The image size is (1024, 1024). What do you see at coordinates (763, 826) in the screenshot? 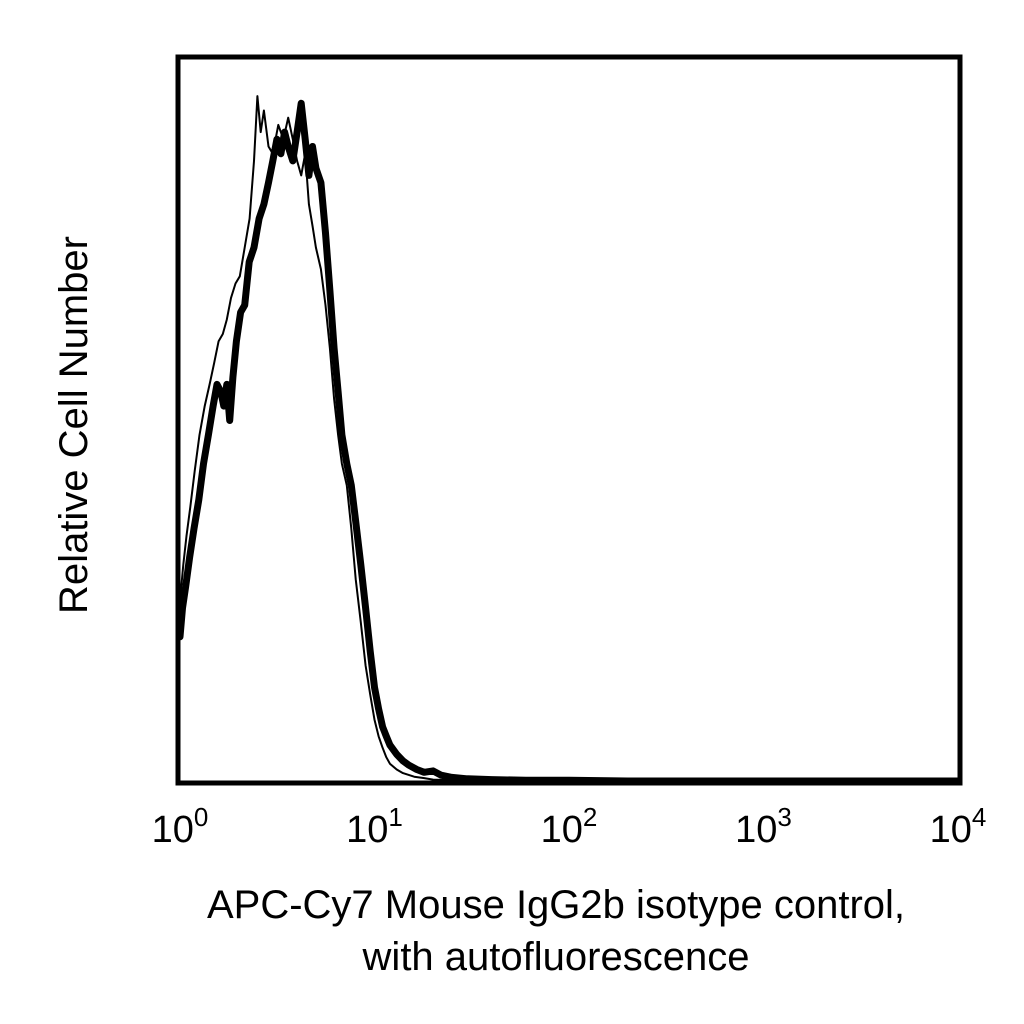
I see `x-tick-label-3: 10³` at bounding box center [763, 826].